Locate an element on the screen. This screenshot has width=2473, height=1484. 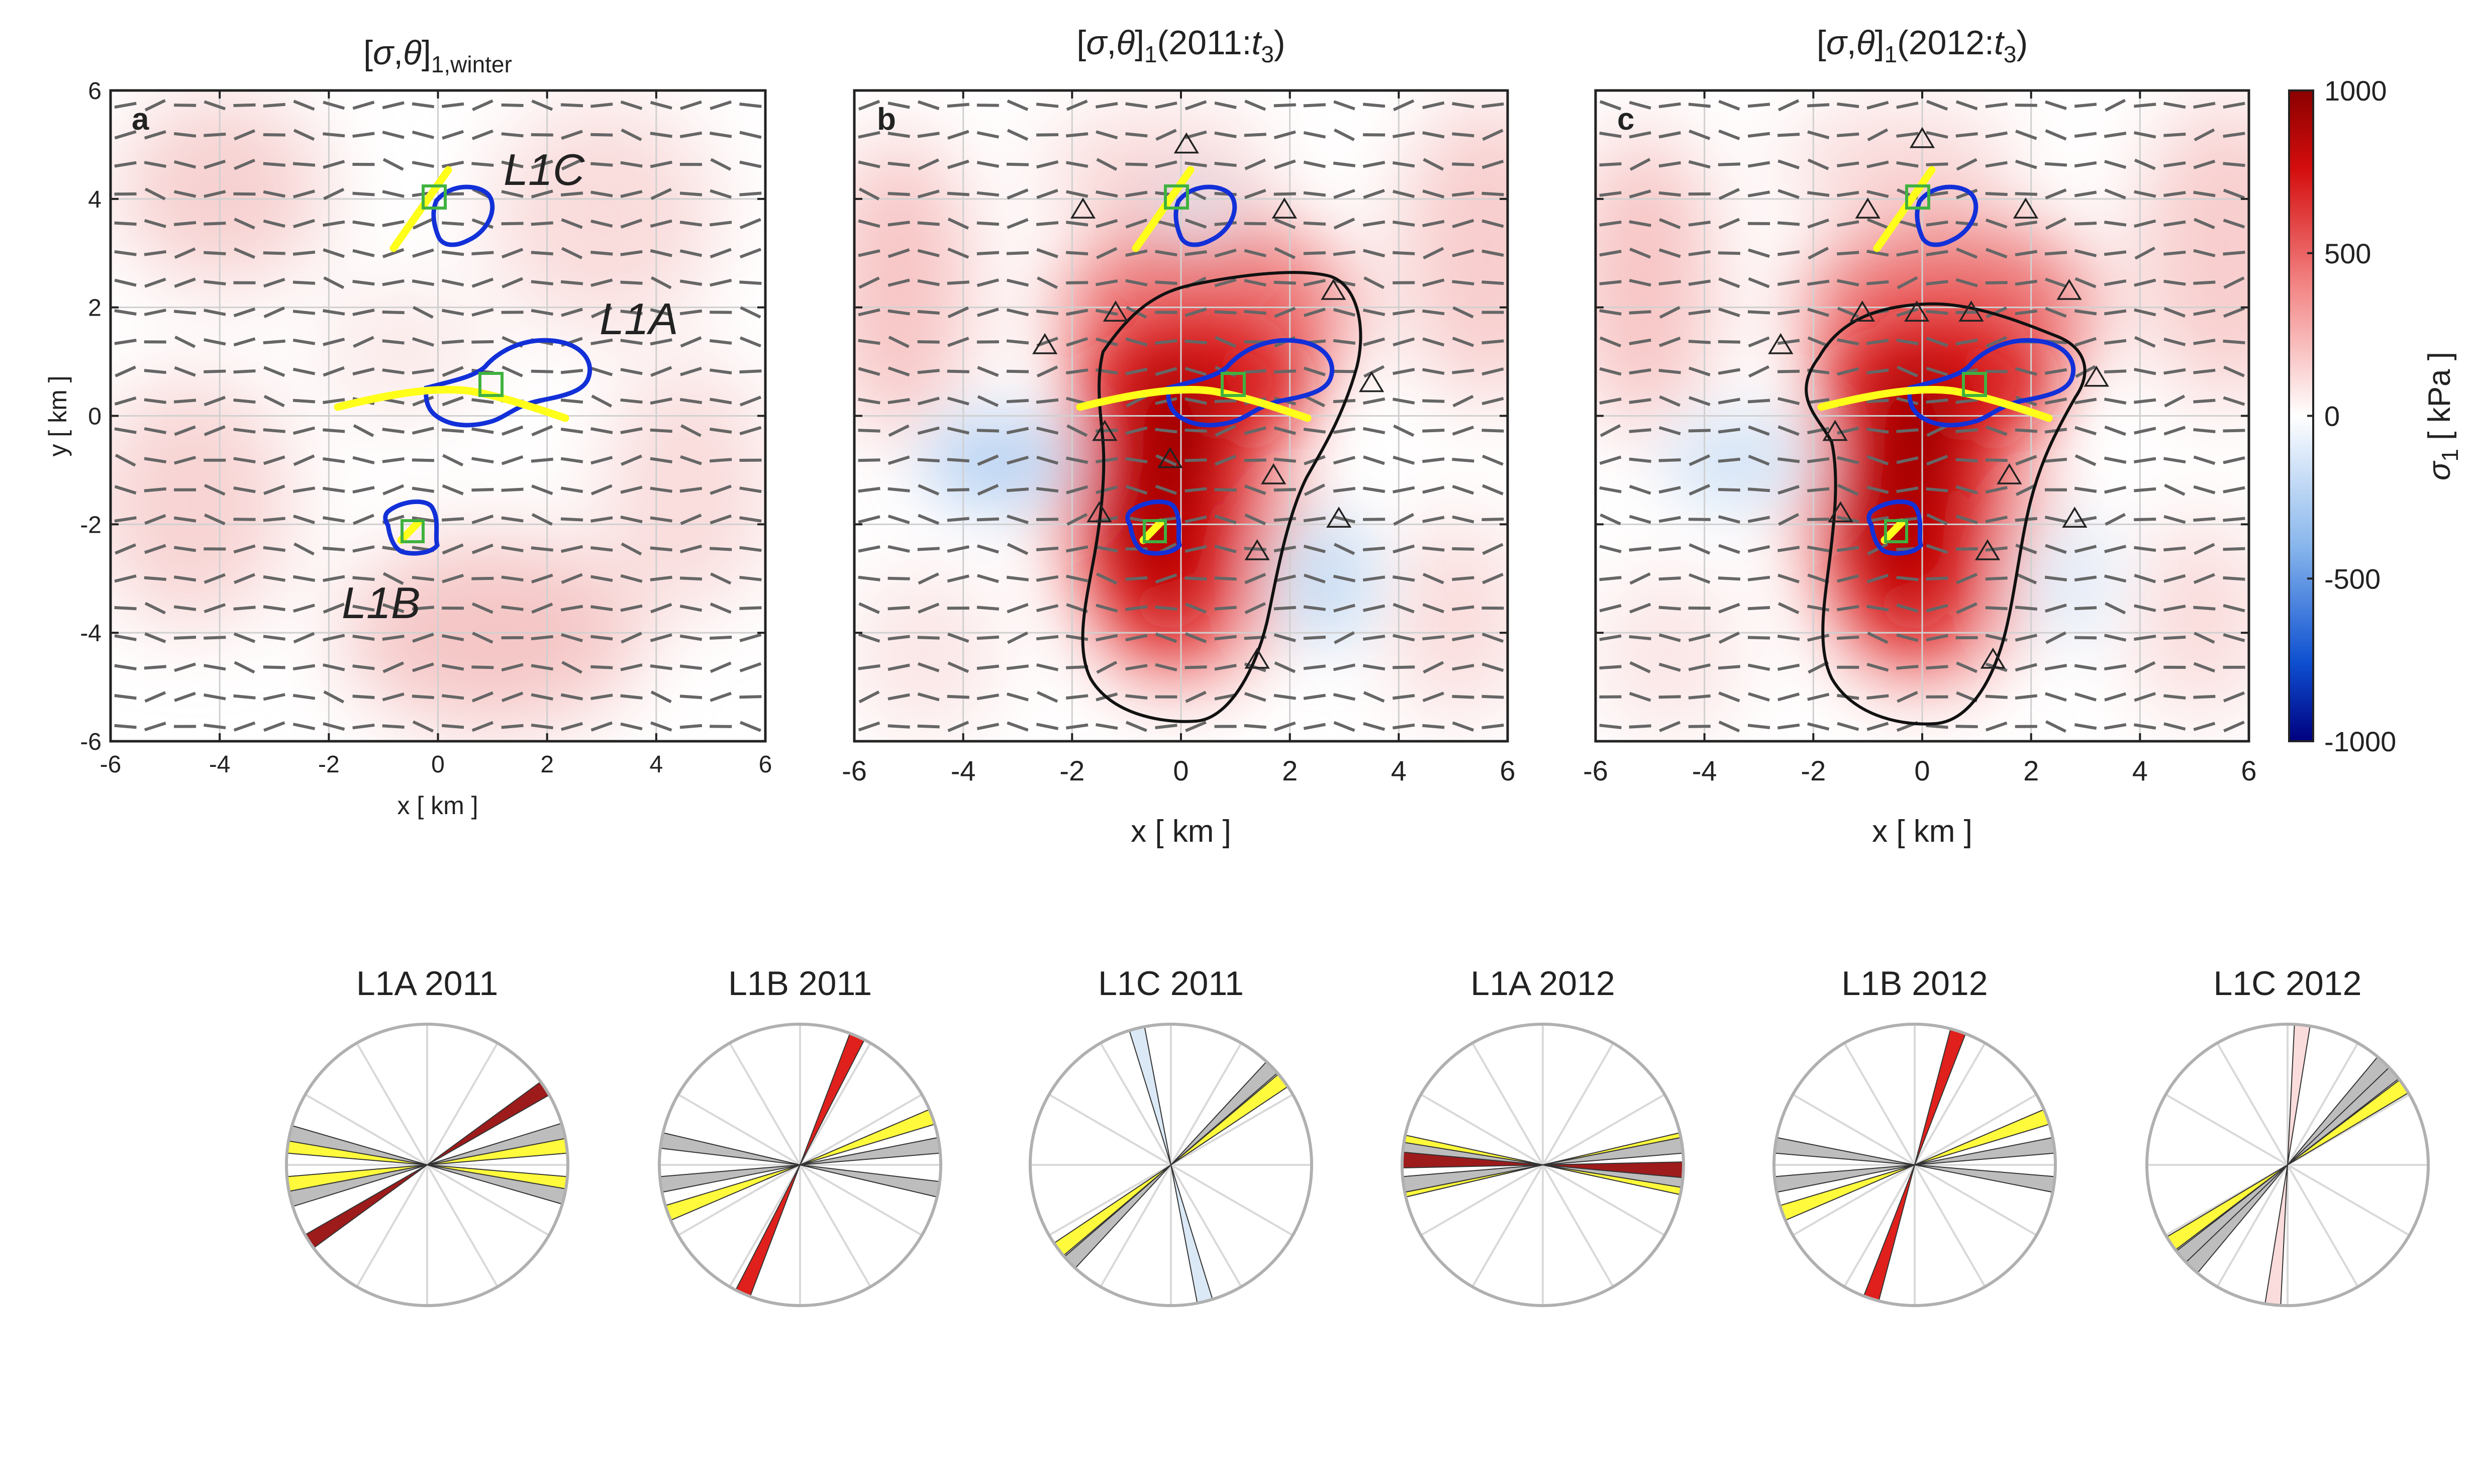
panel-a-box-l1a is located at coordinates (491, 384).